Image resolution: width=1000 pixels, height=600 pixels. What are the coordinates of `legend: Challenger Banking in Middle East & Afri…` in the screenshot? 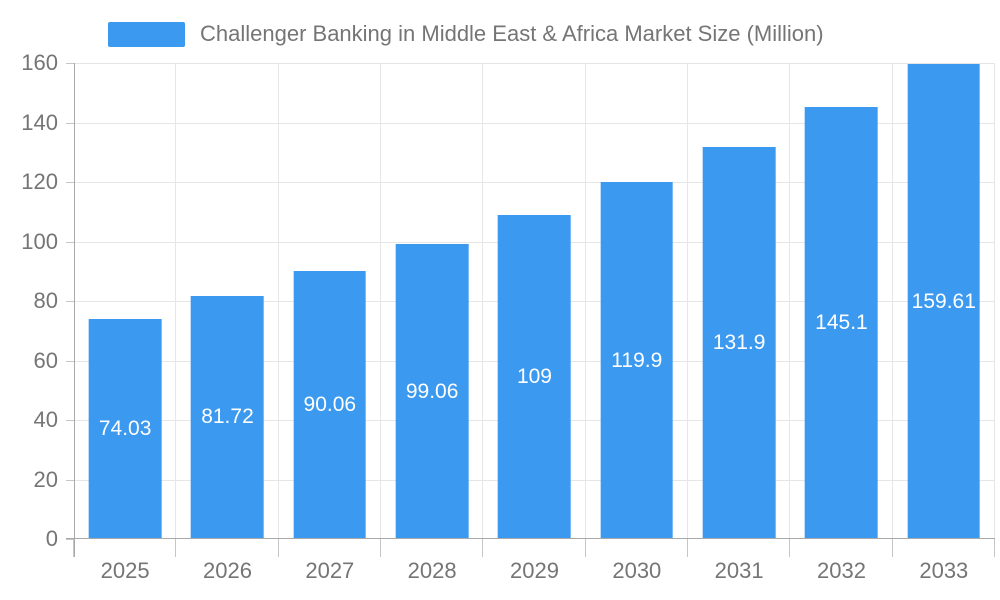 It's located at (466, 34).